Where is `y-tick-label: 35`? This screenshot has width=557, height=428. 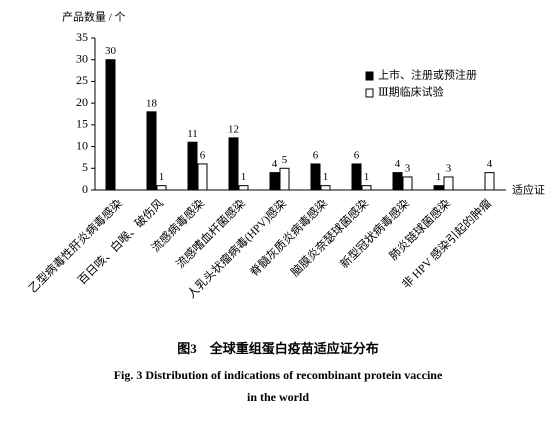 y-tick-label: 35 is located at coordinates (82, 37).